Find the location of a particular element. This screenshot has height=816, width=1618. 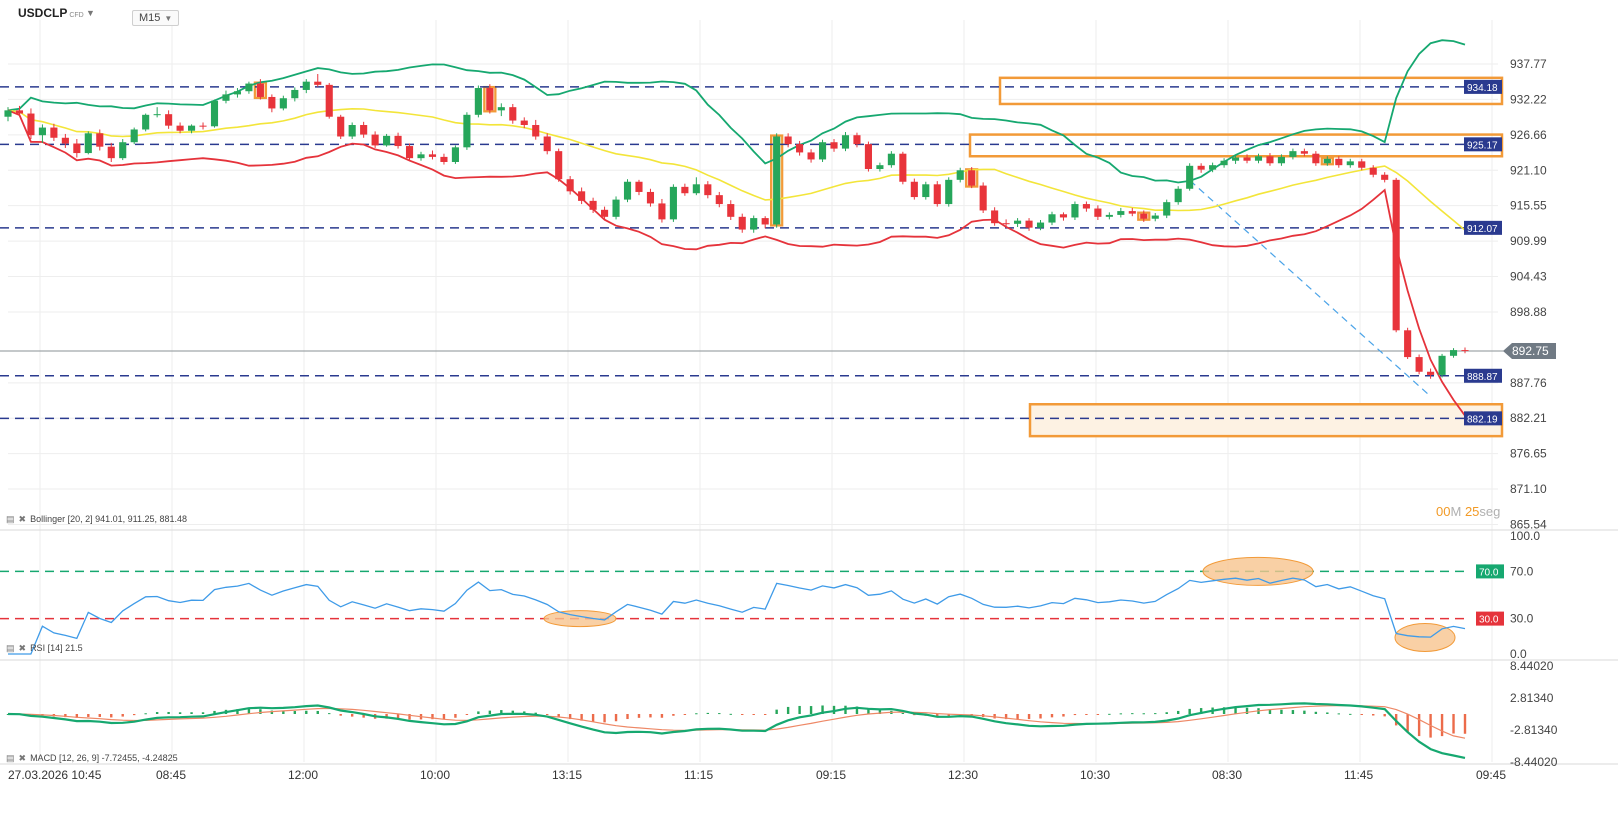

macd-tick-label: 2.81340 is located at coordinates (1532, 698).